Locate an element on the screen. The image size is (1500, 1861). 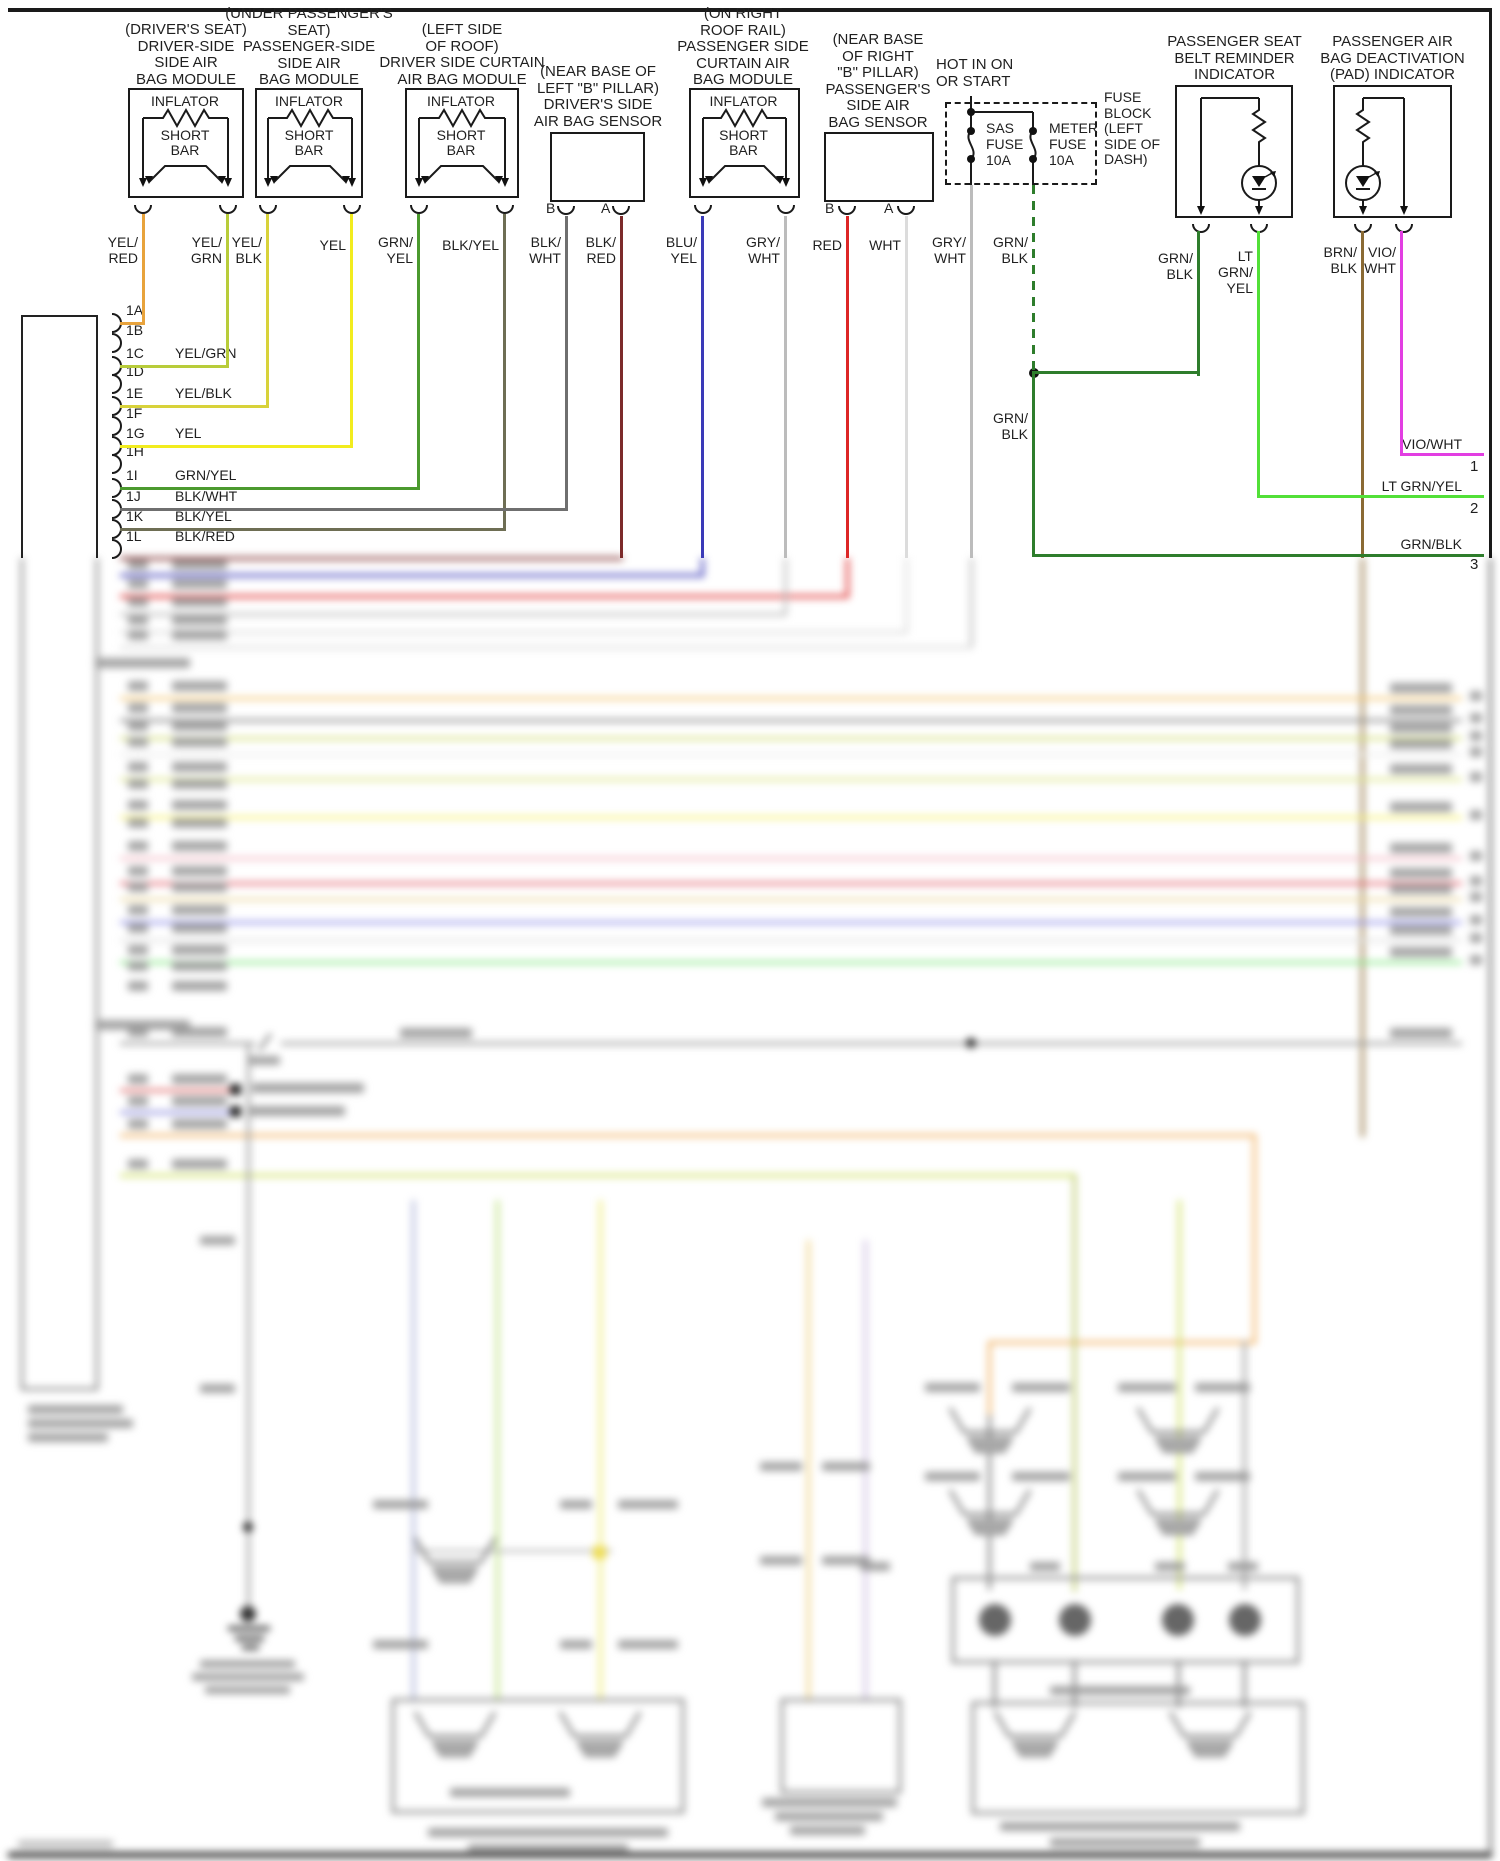
blurred-drop-green is located at coordinates (497, 1451).